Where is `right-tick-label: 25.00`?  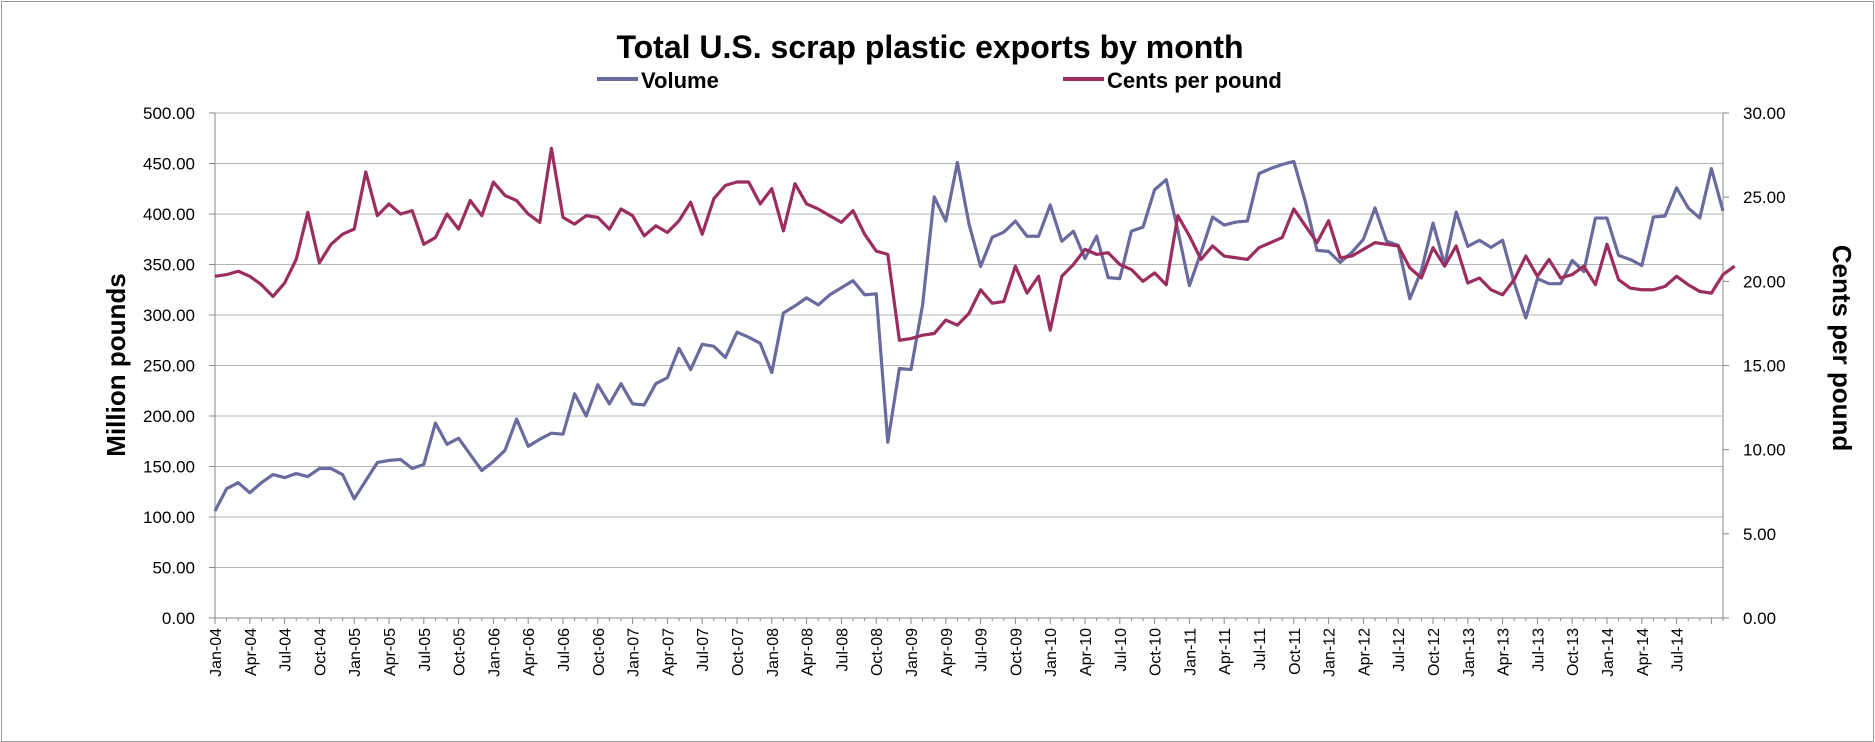 right-tick-label: 25.00 is located at coordinates (1764, 197).